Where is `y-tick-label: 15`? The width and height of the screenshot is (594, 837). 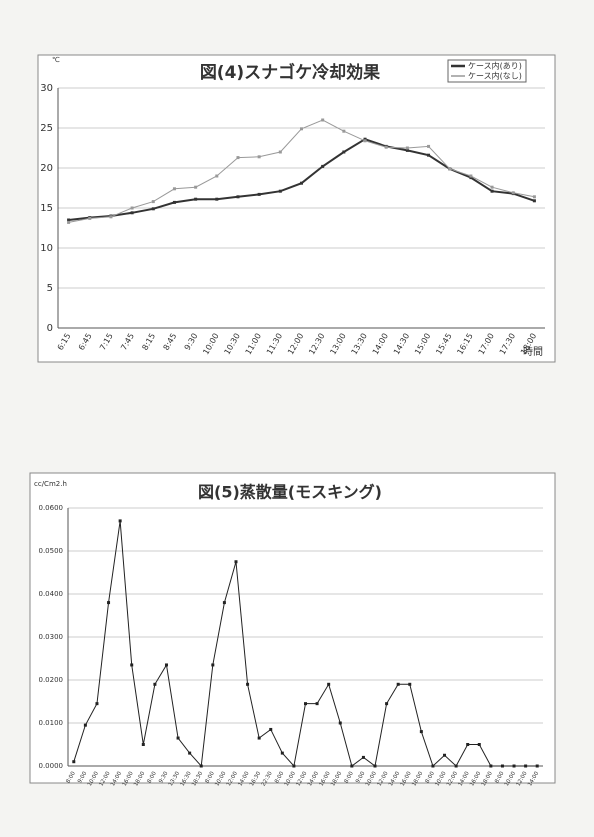 y-tick-label: 15 is located at coordinates (46, 208).